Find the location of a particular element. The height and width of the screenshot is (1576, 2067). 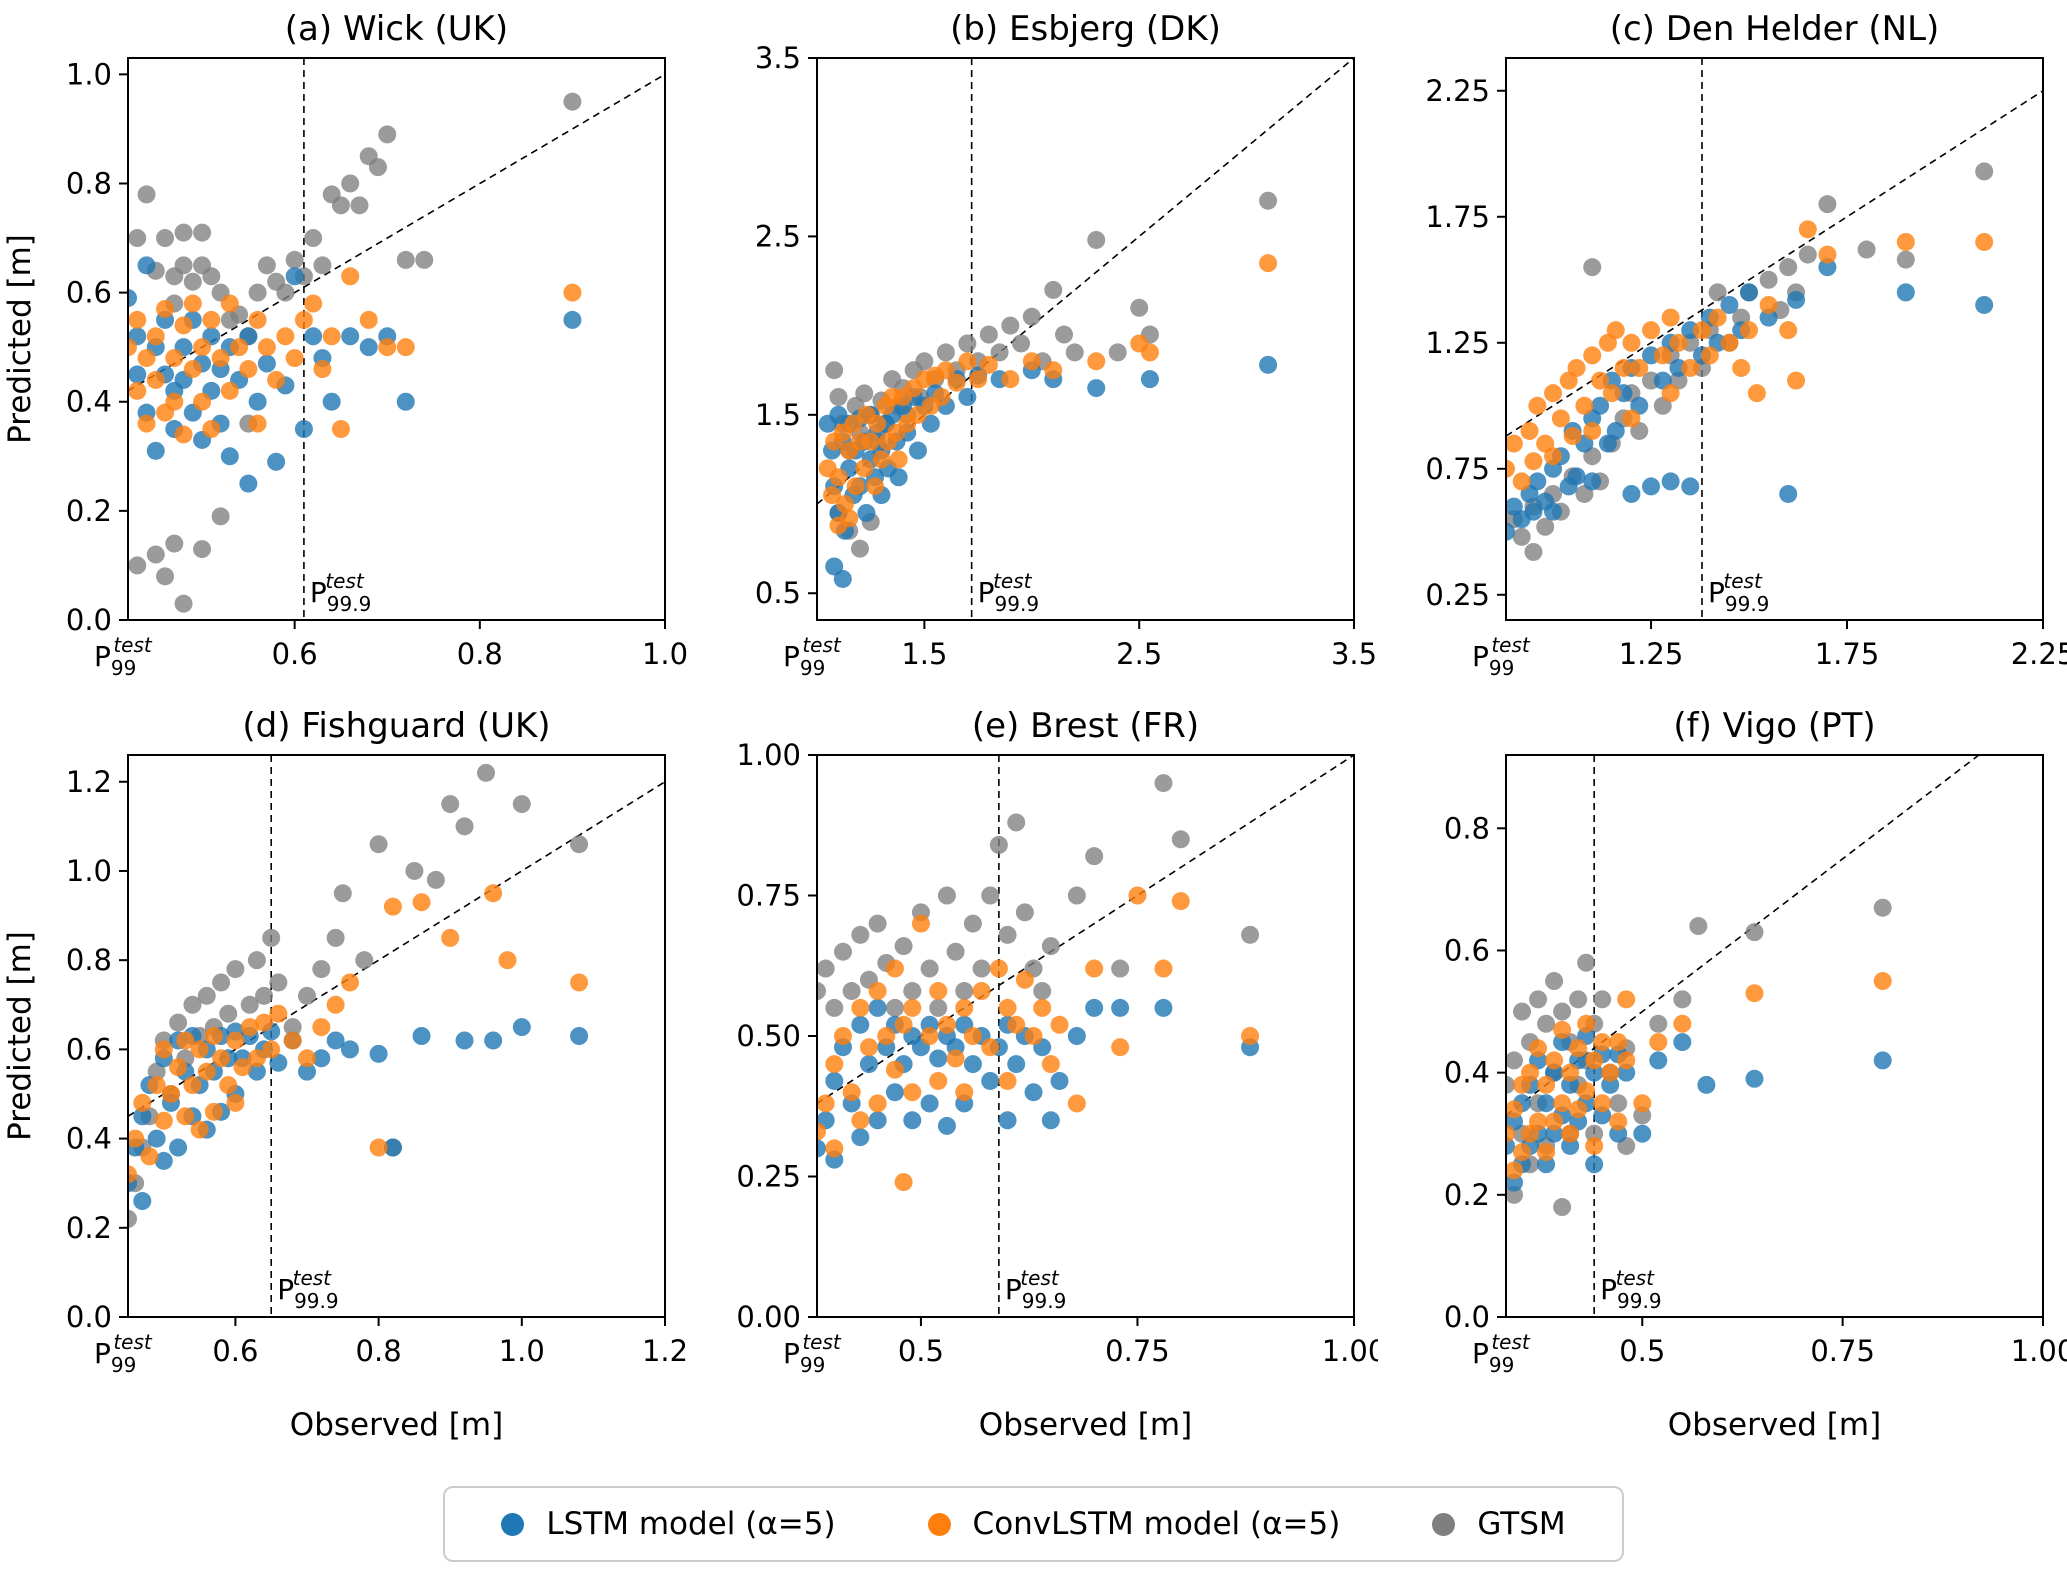

x-tick-label: 2.5 is located at coordinates (1139, 654).